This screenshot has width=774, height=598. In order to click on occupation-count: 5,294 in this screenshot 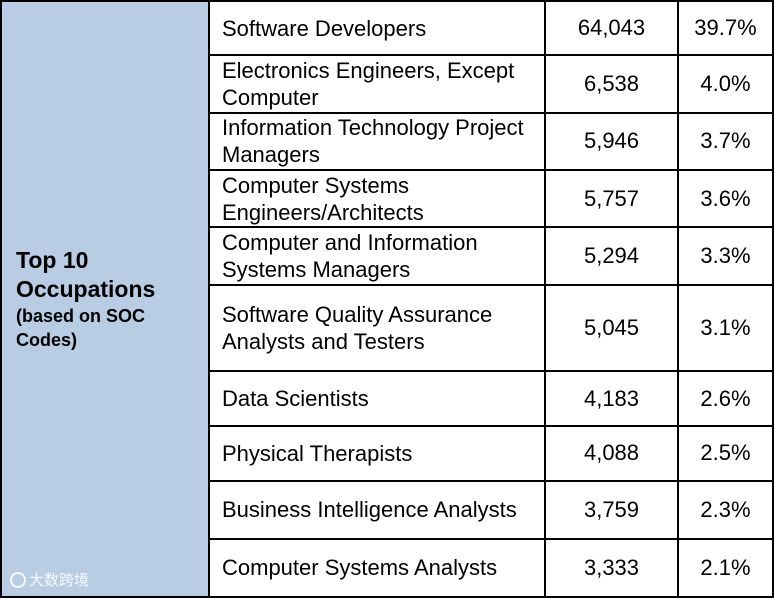, I will do `click(611, 256)`.